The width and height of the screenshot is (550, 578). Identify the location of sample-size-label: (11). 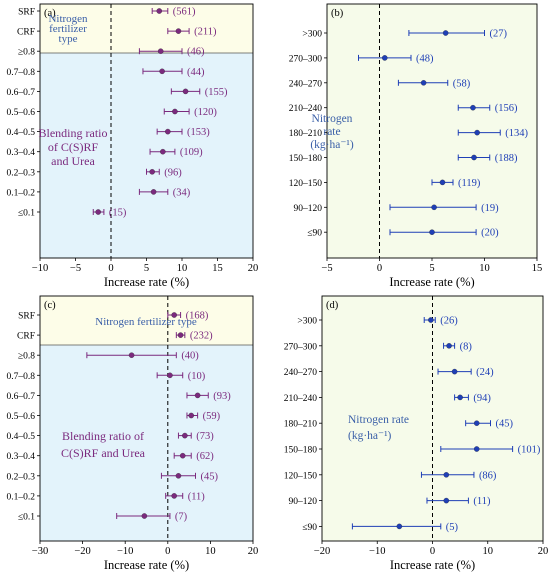
(197, 496).